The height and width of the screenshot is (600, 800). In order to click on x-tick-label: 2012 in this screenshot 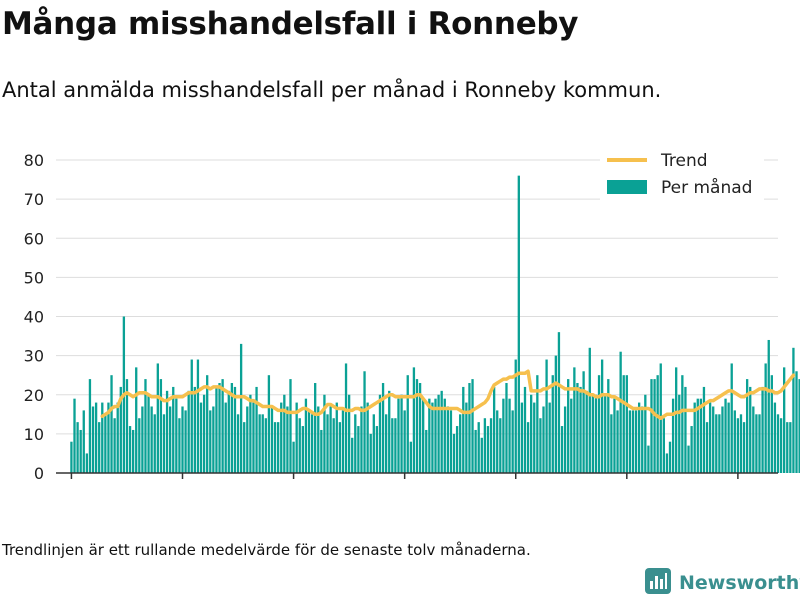, I will do `click(293, 488)`.